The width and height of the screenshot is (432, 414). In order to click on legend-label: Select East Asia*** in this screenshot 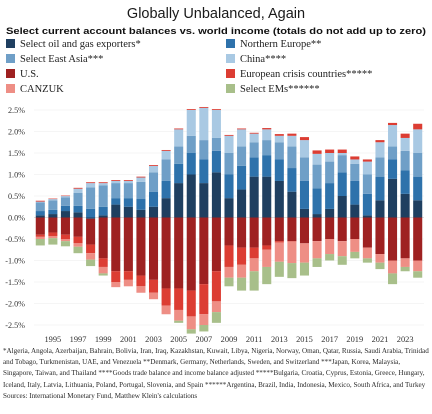, I will do `click(61, 59)`.